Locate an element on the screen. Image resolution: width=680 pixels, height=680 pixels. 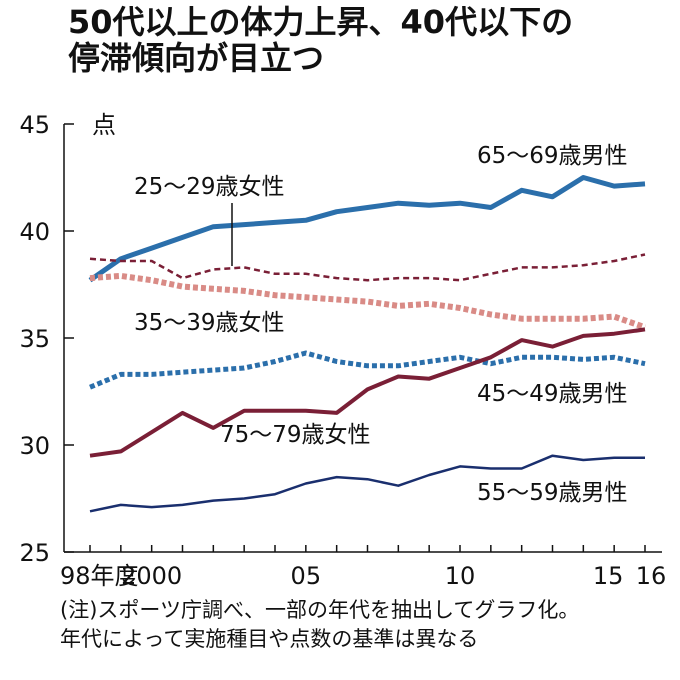
chart-title: 50代以上の体力上昇、40代以下の 停滞傾向が目立つ is located at coordinates (368, 40).